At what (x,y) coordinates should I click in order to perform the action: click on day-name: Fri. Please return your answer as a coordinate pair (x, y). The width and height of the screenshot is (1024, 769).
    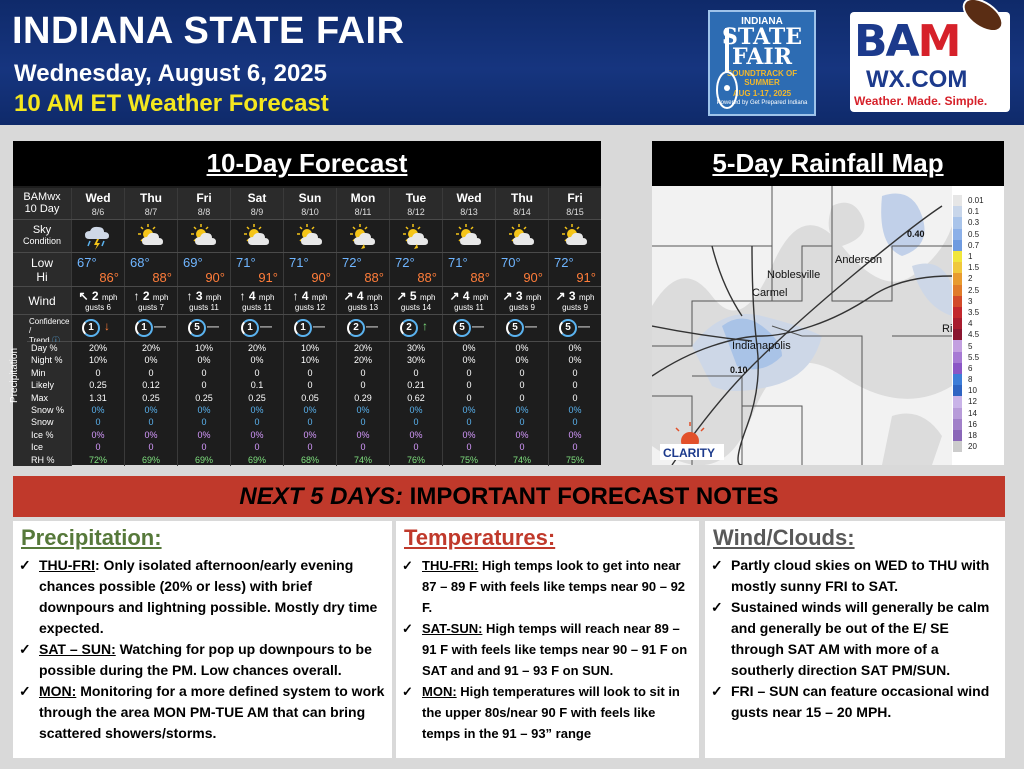
    Looking at the image, I should click on (575, 198).